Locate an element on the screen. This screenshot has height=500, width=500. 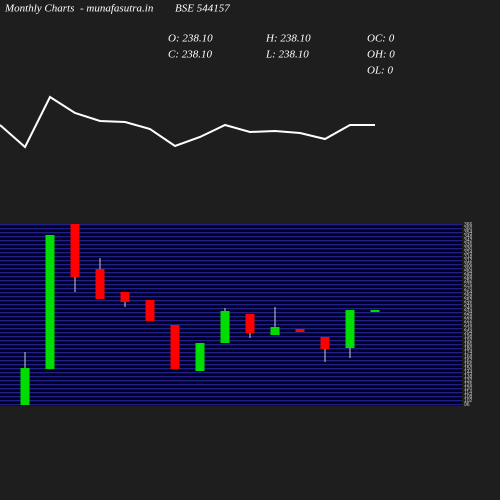
y-tick-label: 96 is located at coordinates (467, 405).